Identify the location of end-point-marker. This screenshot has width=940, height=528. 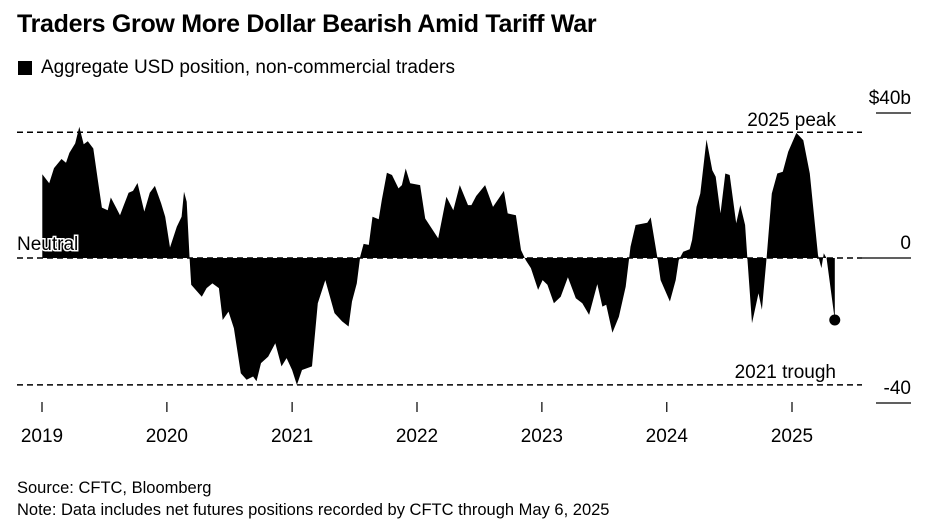
(835, 320).